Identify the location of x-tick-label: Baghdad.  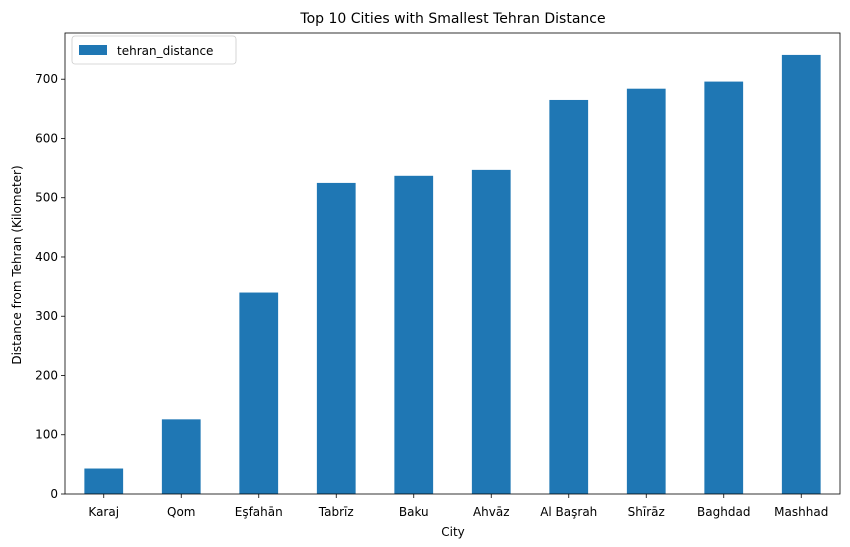
(723, 512).